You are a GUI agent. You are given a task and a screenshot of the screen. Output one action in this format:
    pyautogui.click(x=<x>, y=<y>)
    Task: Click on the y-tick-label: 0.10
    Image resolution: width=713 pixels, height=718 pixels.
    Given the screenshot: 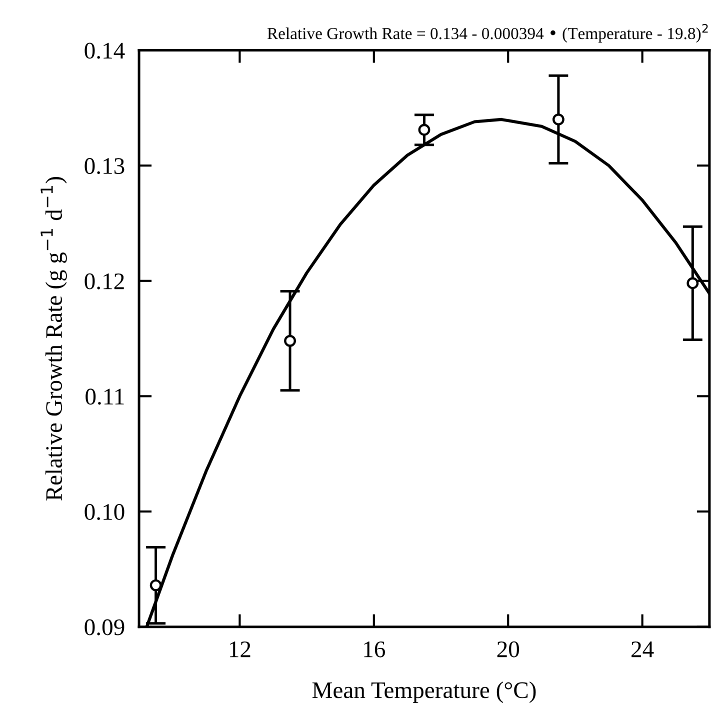 What is the action you would take?
    pyautogui.click(x=104, y=512)
    